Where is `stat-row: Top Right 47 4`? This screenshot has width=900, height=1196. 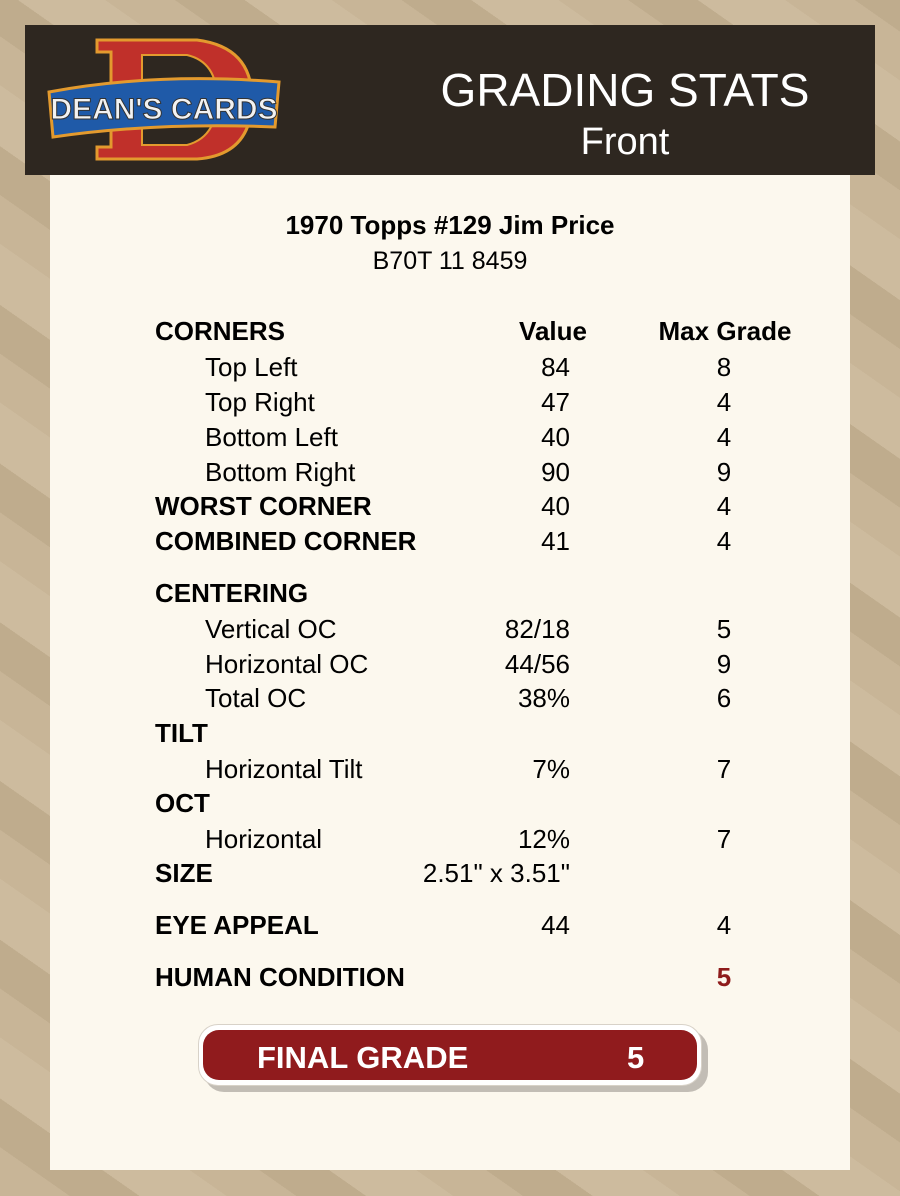 stat-row: Top Right 47 4 is located at coordinates (450, 402).